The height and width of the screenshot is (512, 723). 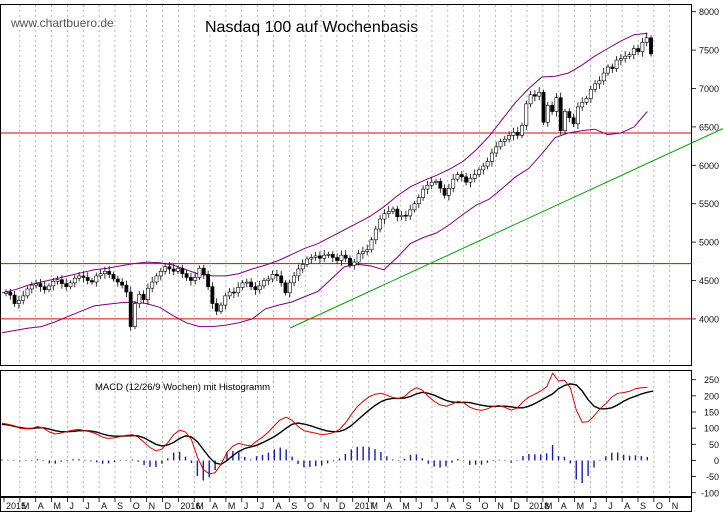 I want to click on watermark: www.chartbuero.de, so click(x=62, y=23).